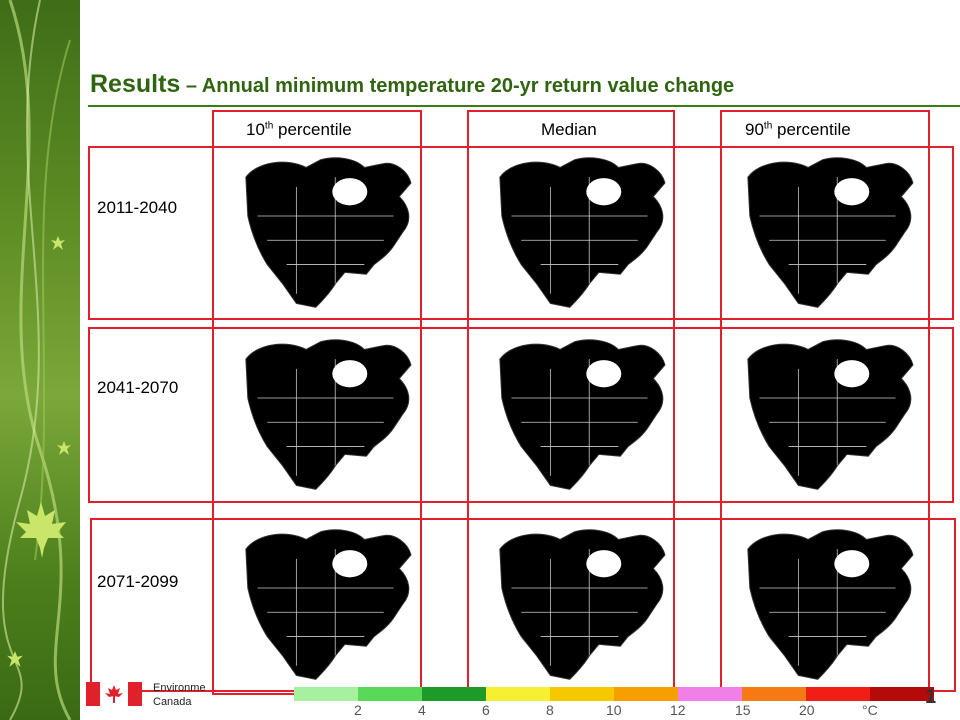 The height and width of the screenshot is (720, 960). I want to click on legend-tick-label: 4, so click(422, 710).